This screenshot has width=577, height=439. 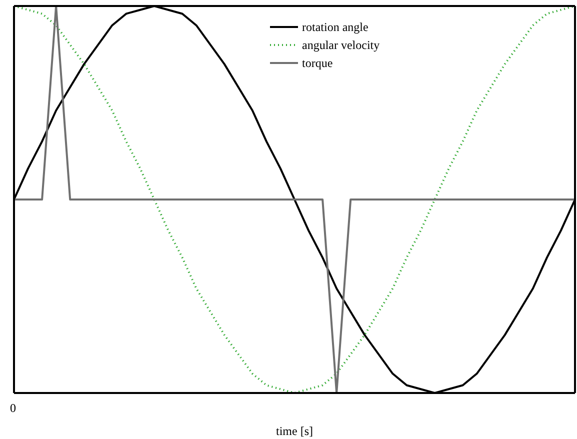 What do you see at coordinates (317, 63) in the screenshot?
I see `legend-label: torque` at bounding box center [317, 63].